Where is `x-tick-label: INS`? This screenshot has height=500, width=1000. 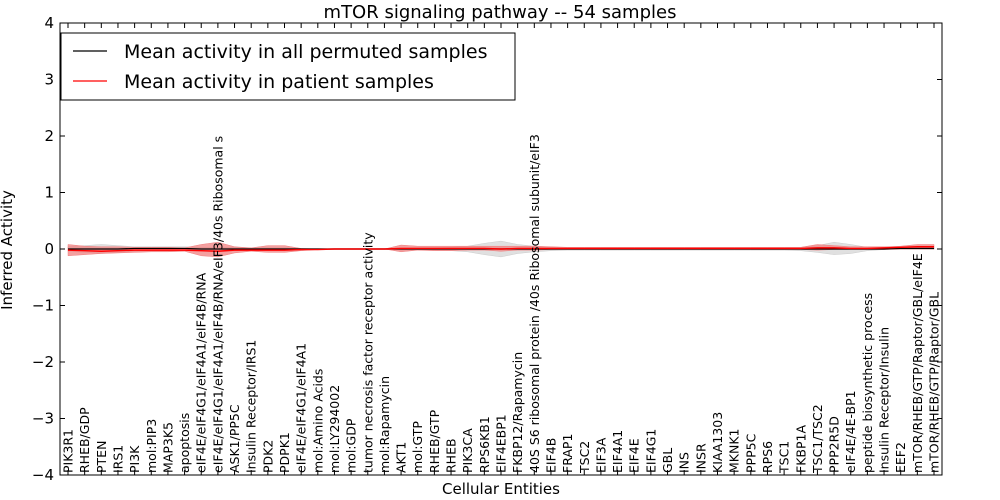
x-tick-label: INS is located at coordinates (684, 462).